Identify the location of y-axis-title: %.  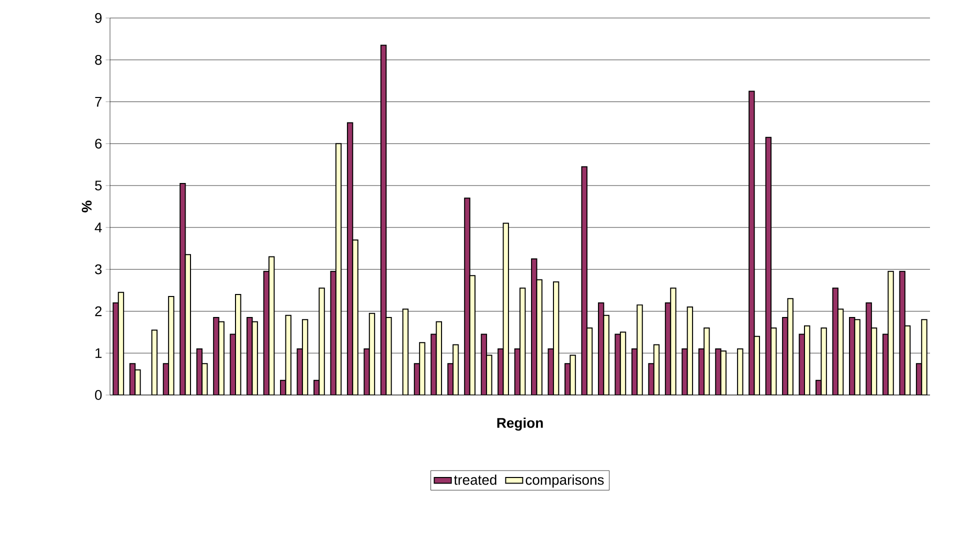
(87, 206).